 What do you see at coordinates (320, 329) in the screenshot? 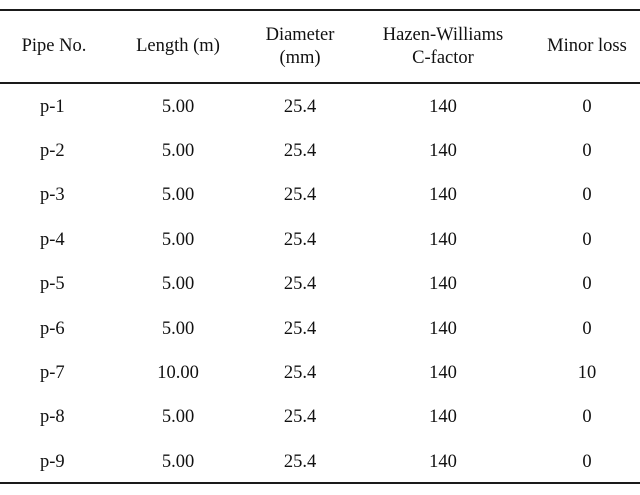
I see `table-row: p-6 5.00 25.4 140 0` at bounding box center [320, 329].